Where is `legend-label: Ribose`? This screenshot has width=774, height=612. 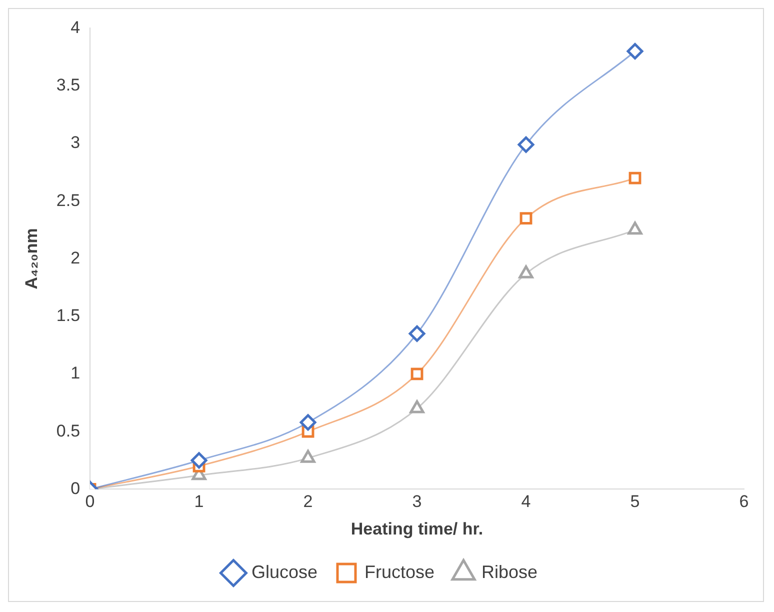 legend-label: Ribose is located at coordinates (510, 572).